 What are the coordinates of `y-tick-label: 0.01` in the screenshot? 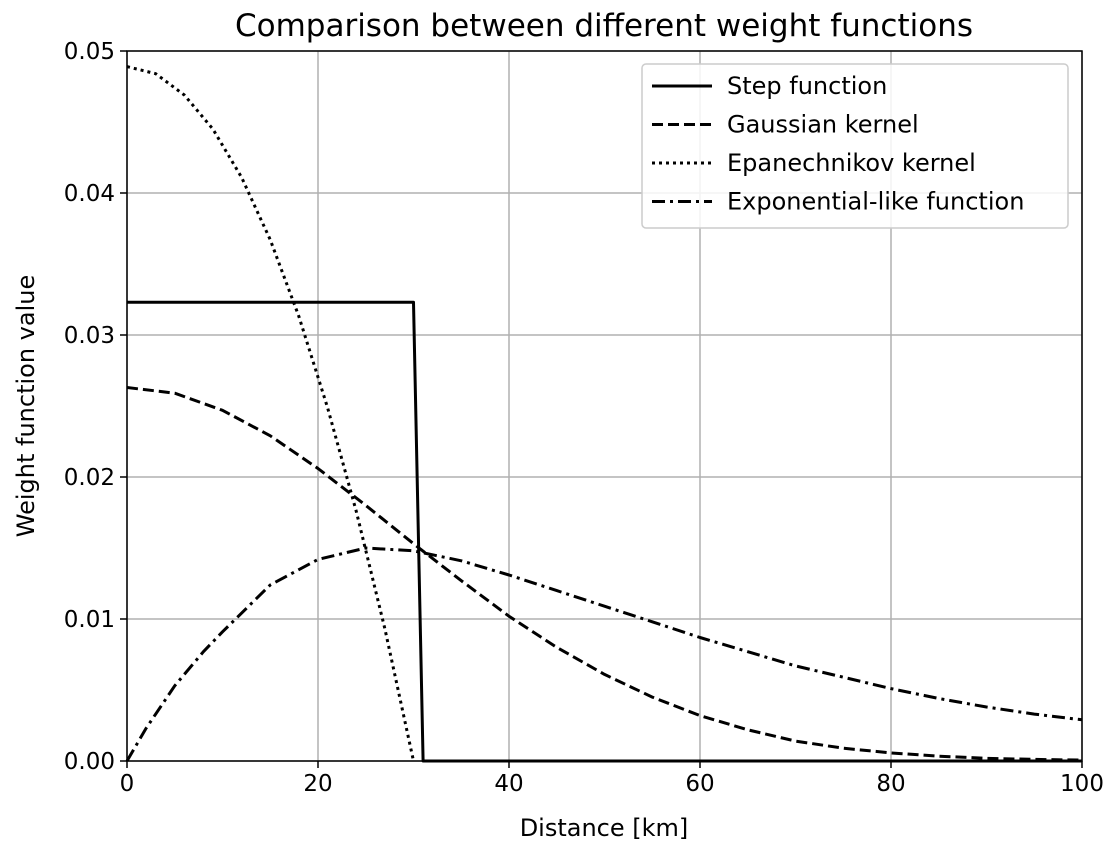 It's located at (89, 620).